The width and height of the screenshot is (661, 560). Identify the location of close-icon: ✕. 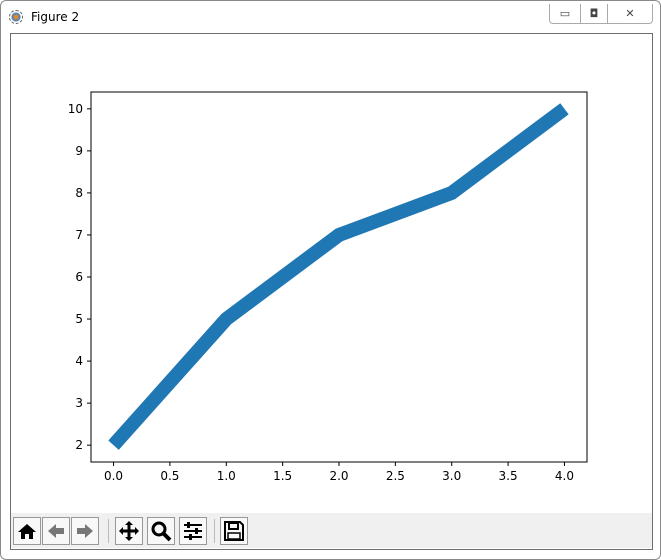
(630, 13).